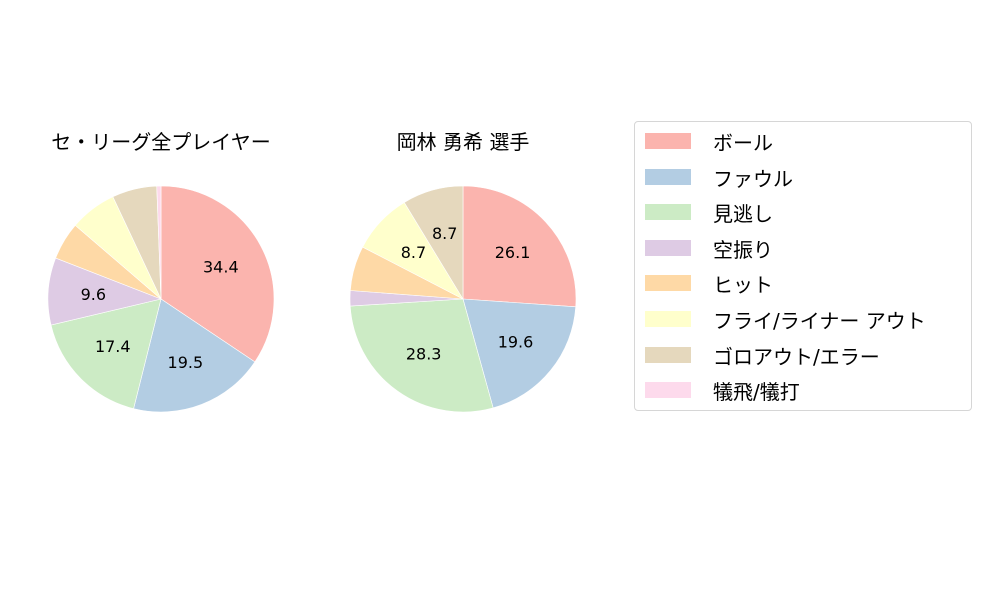 The image size is (1000, 600). Describe the element at coordinates (93, 294) in the screenshot. I see `slice-label: 9.6` at that location.